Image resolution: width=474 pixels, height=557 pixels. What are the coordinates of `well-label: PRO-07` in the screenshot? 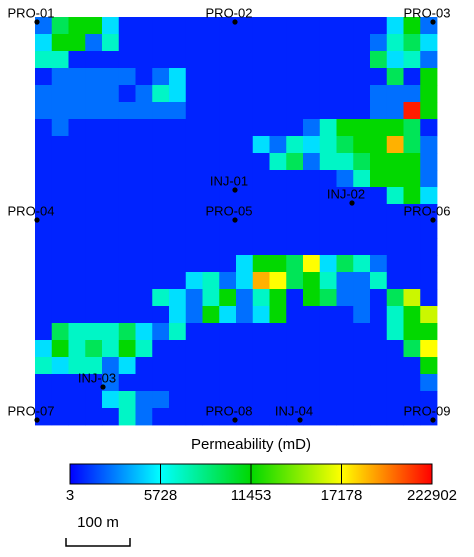 It's located at (31, 410).